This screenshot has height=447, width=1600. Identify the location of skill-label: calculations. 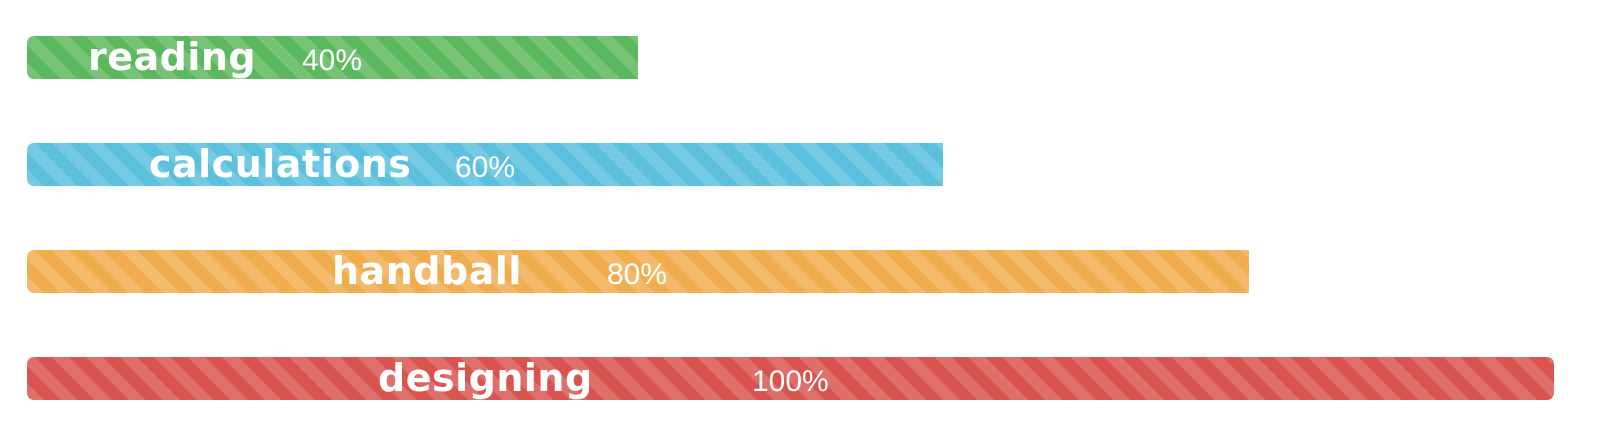
(280, 164).